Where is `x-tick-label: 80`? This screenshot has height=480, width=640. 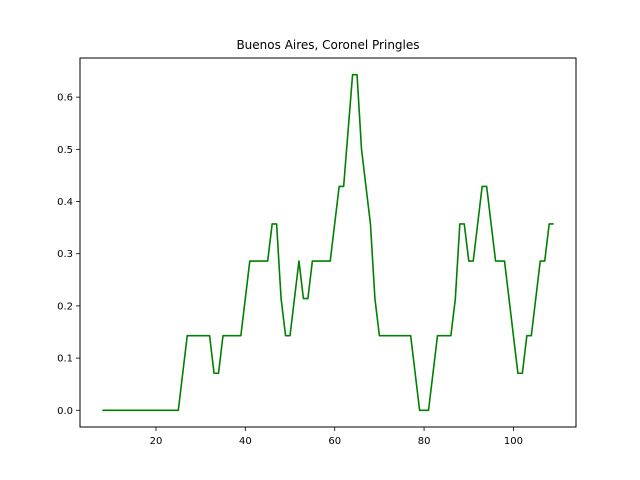
x-tick-label: 80 is located at coordinates (424, 441).